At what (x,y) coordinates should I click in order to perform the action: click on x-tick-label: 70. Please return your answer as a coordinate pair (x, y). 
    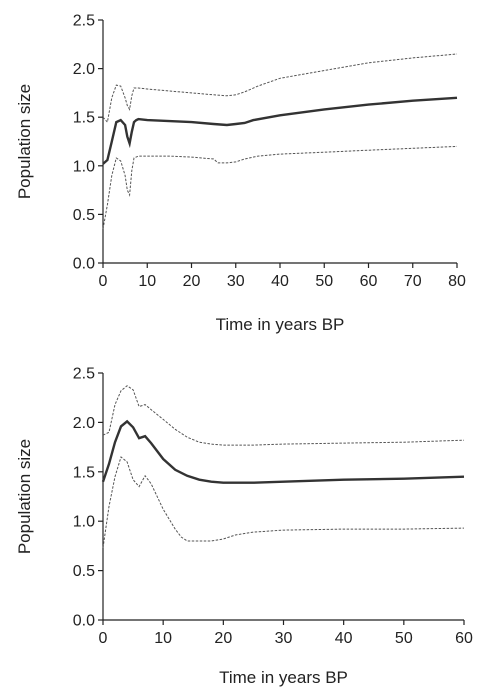
    Looking at the image, I should click on (413, 281).